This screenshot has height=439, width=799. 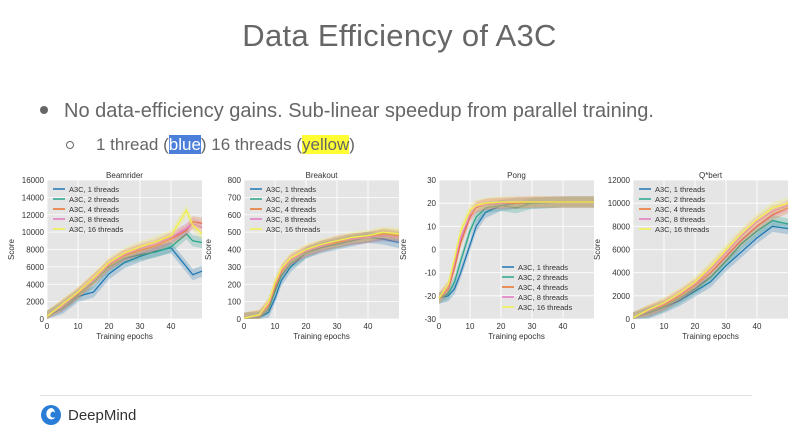 What do you see at coordinates (51, 415) in the screenshot?
I see `deepmind-logo-icon` at bounding box center [51, 415].